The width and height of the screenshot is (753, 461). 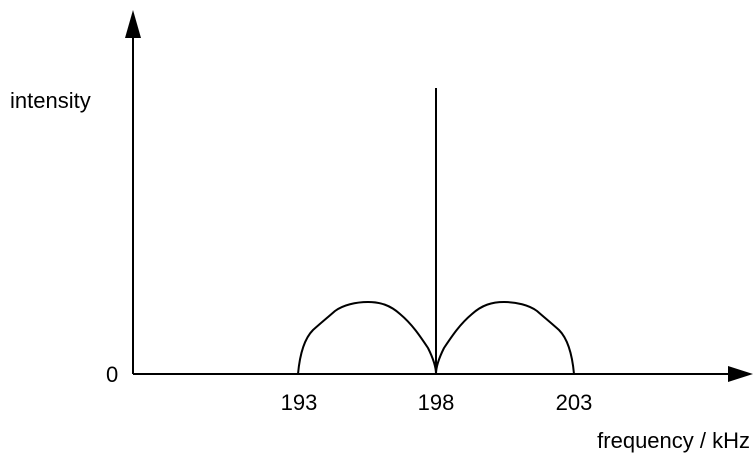 What do you see at coordinates (740, 374) in the screenshot?
I see `x-axis-arrowhead` at bounding box center [740, 374].